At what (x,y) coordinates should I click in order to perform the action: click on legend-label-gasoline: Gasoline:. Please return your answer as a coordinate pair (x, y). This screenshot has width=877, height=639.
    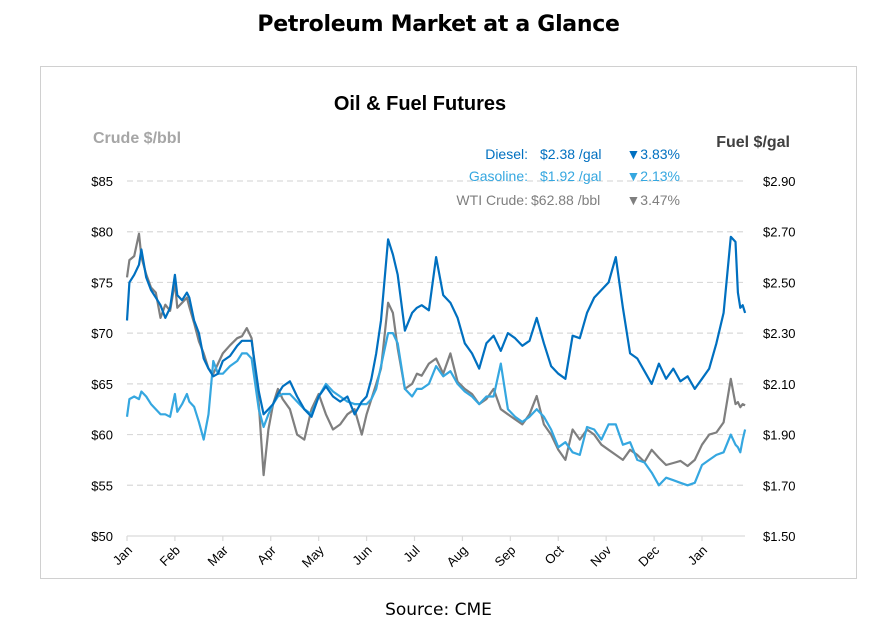
    Looking at the image, I should click on (498, 176).